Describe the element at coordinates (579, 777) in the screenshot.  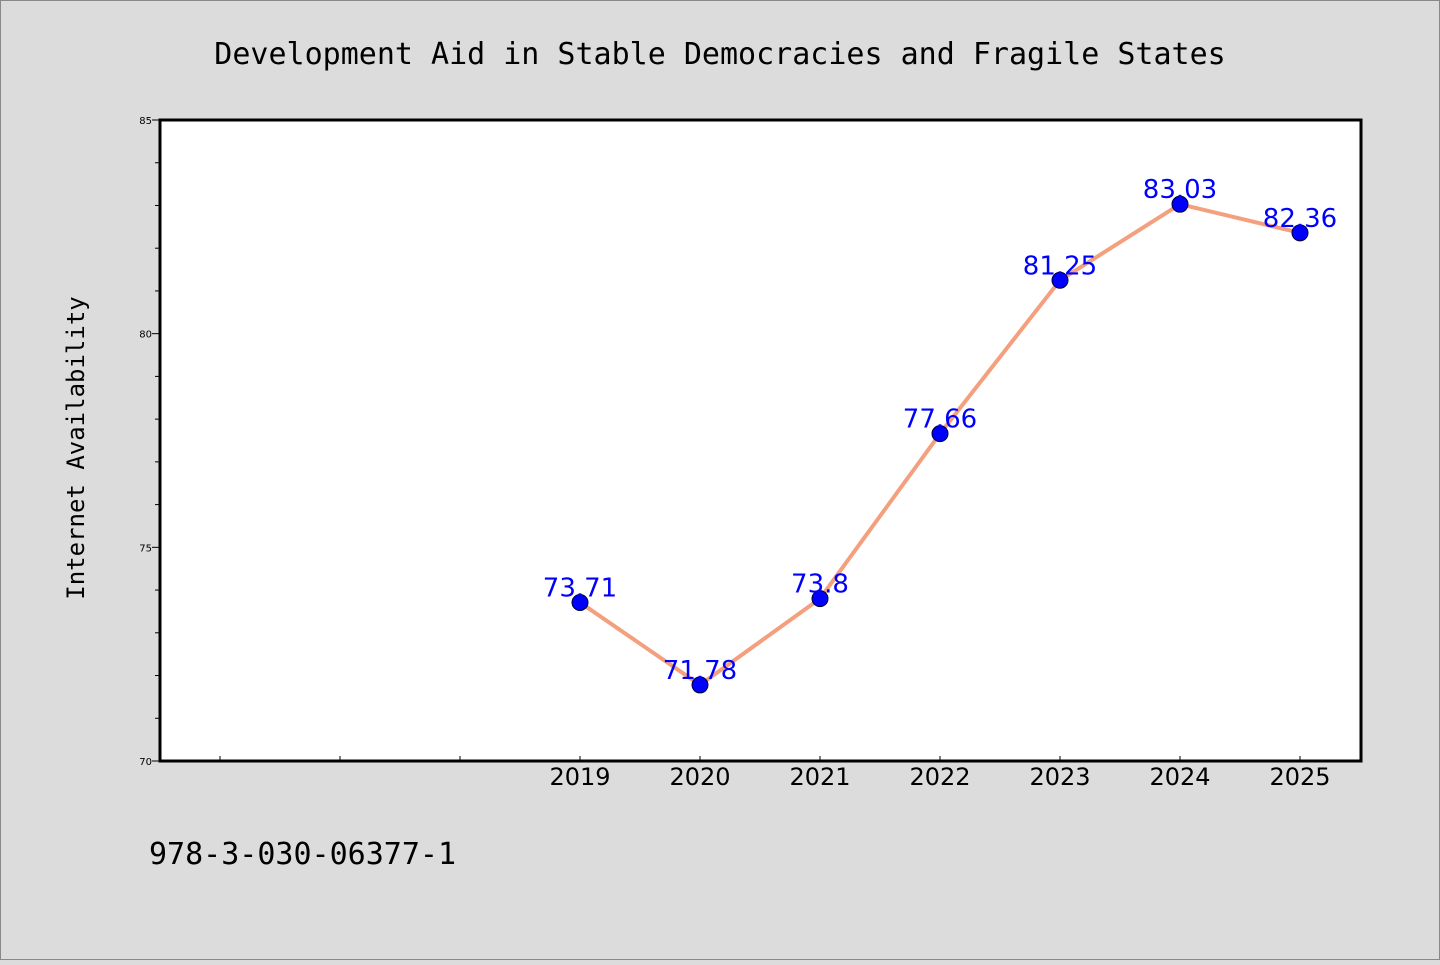
I see `x-tick-label: 2019` at that location.